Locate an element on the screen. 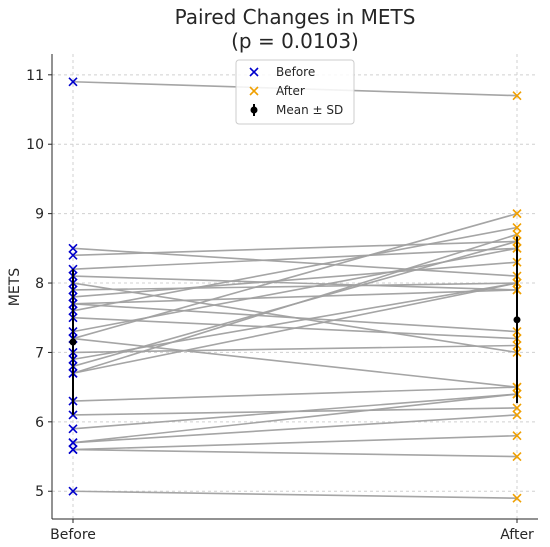 Image resolution: width=550 pixels, height=547 pixels. x-tick-label: After is located at coordinates (517, 535).